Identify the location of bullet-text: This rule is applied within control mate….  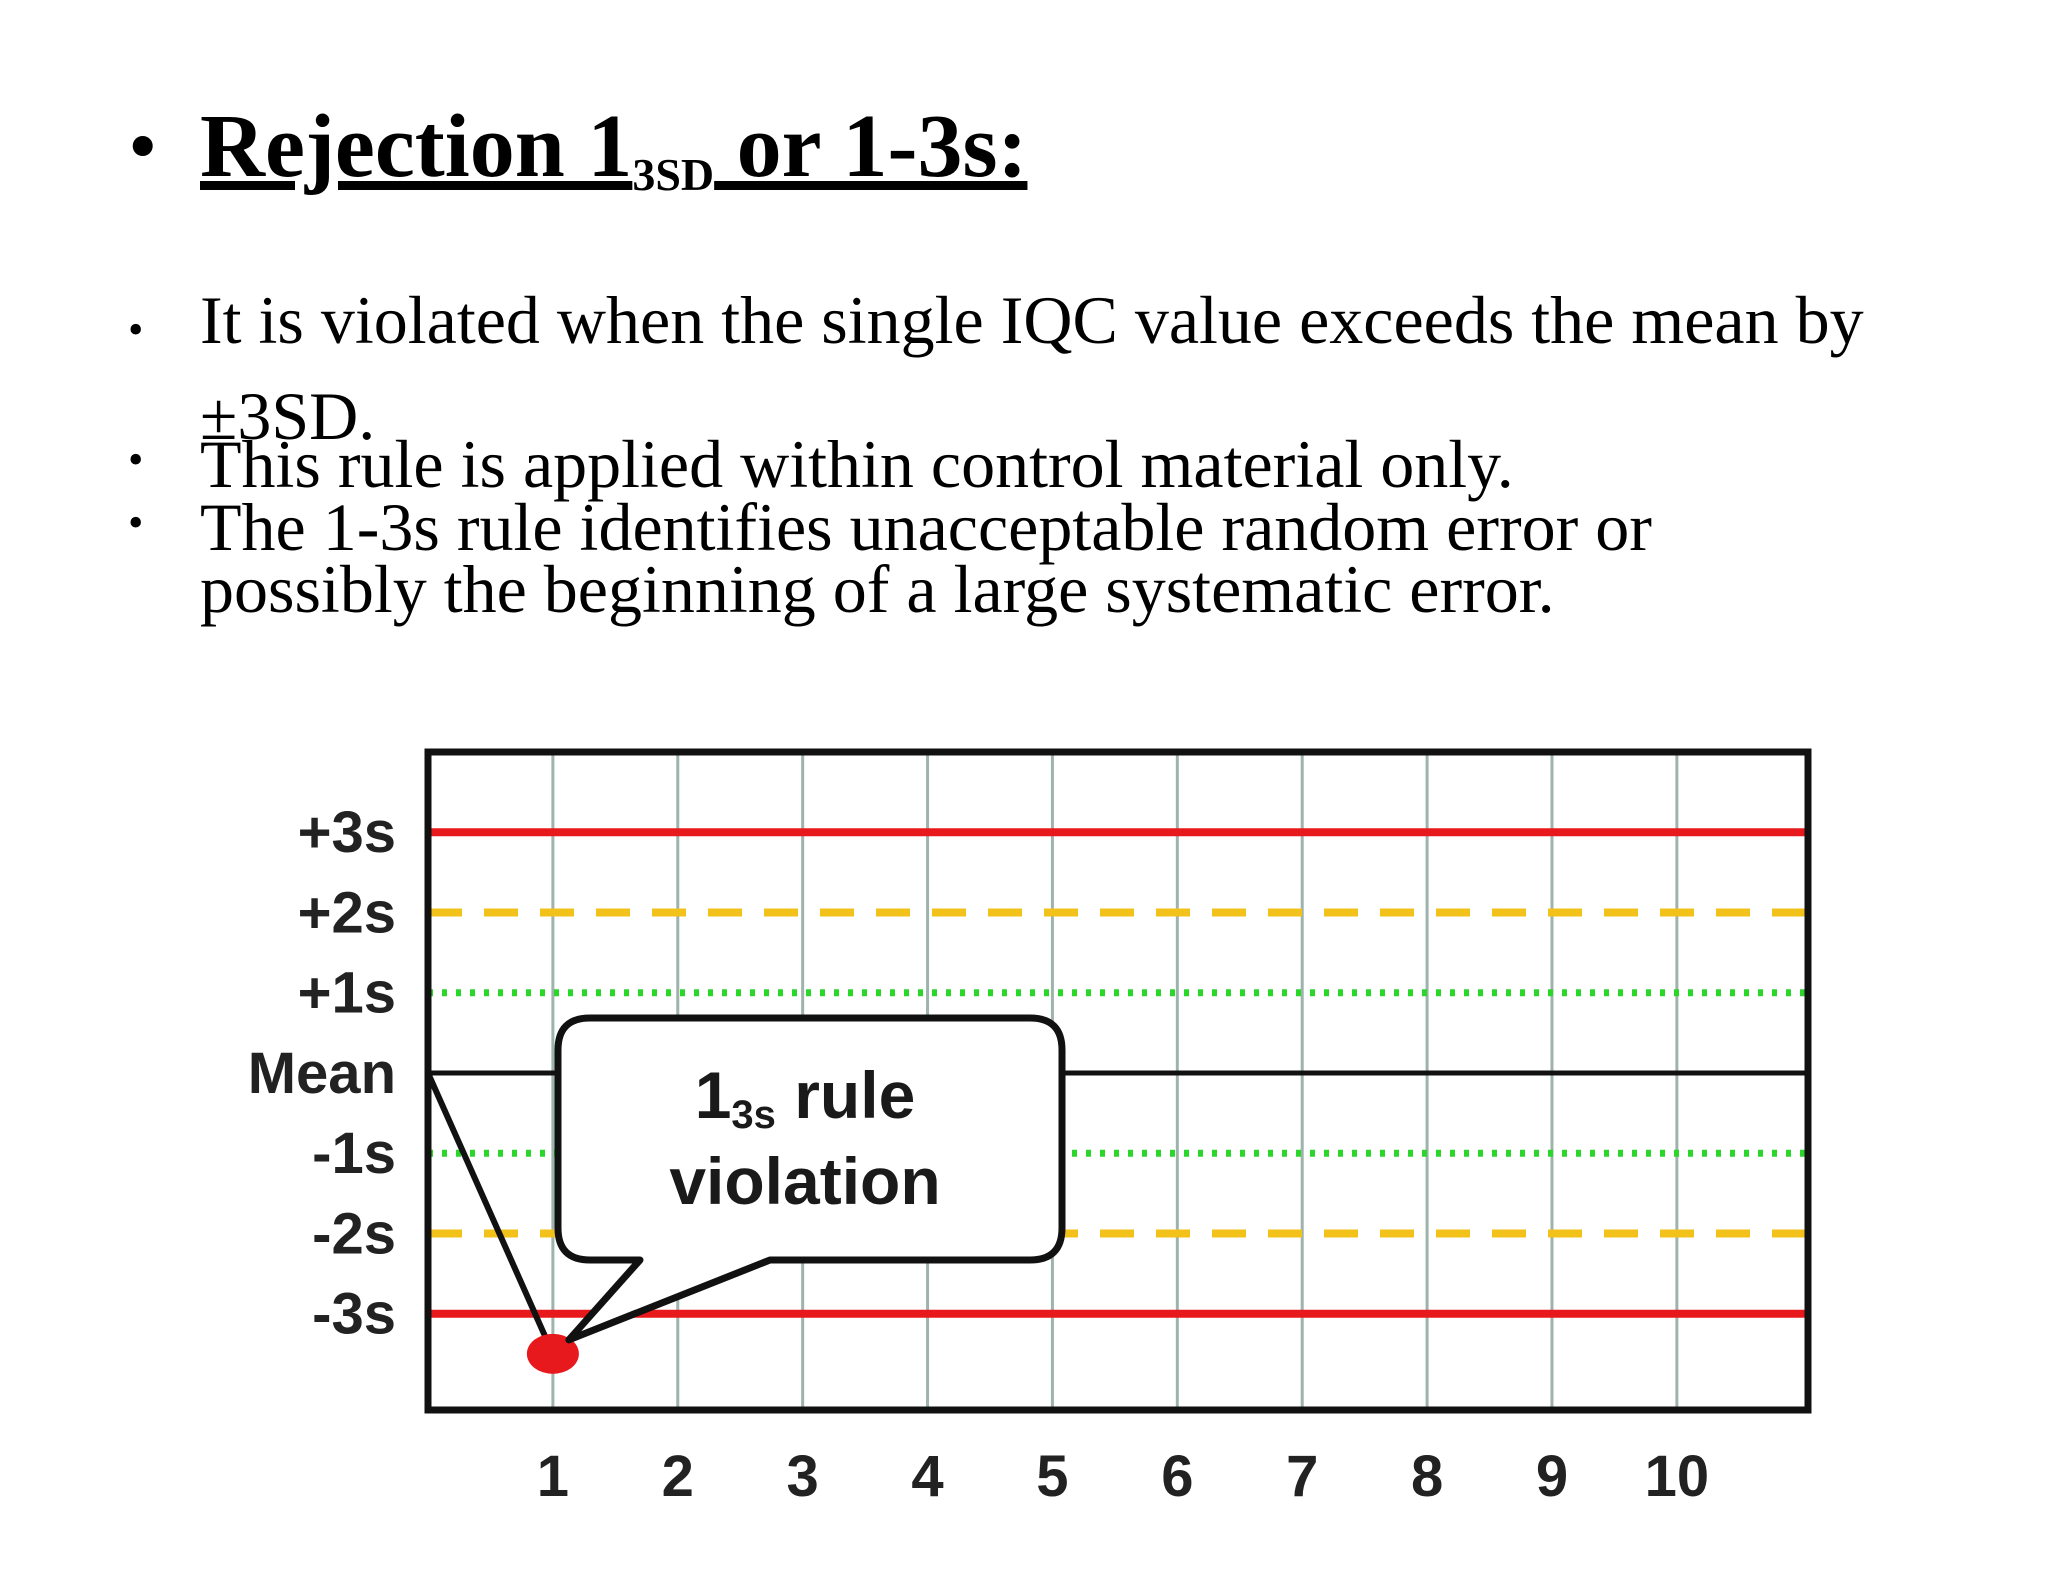
(857, 464).